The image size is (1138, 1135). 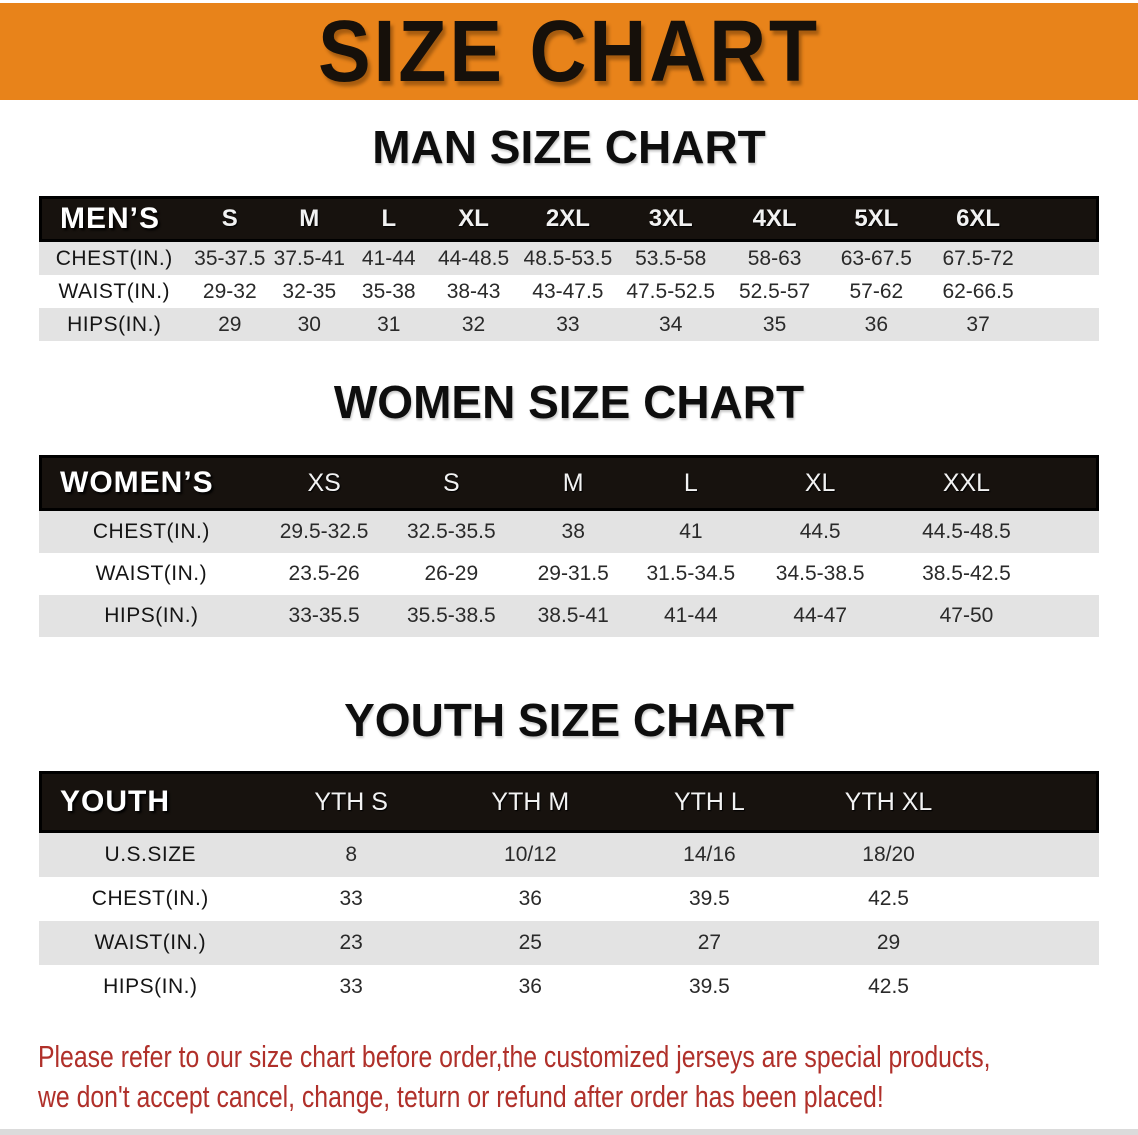 What do you see at coordinates (569, 402) in the screenshot?
I see `women-heading: WOMEN SIZE CHART` at bounding box center [569, 402].